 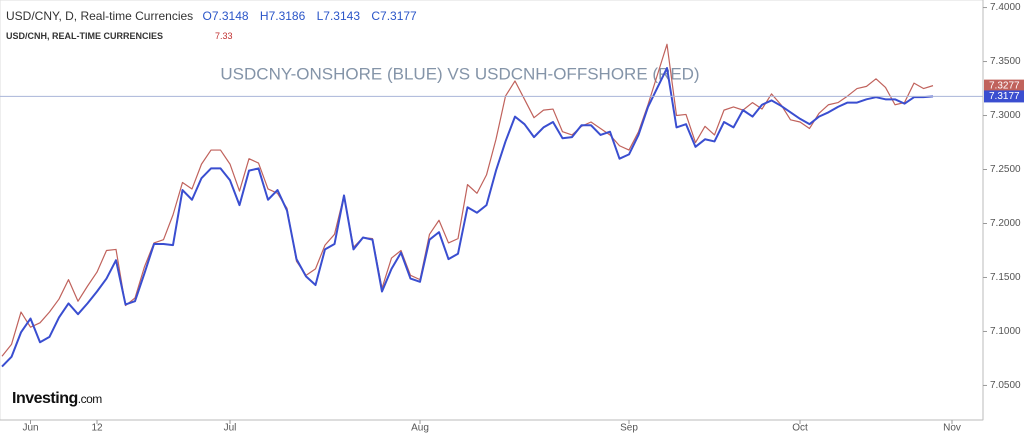 I want to click on y-tick-label: 7.2500, so click(x=1005, y=169).